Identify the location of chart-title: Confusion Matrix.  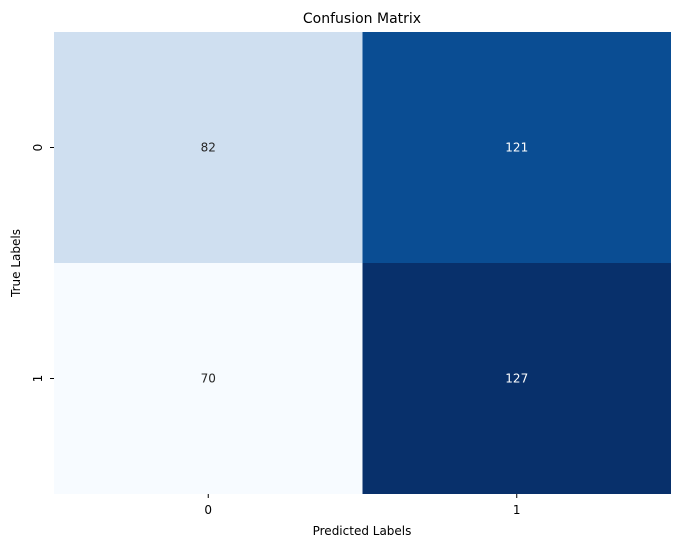
(362, 19).